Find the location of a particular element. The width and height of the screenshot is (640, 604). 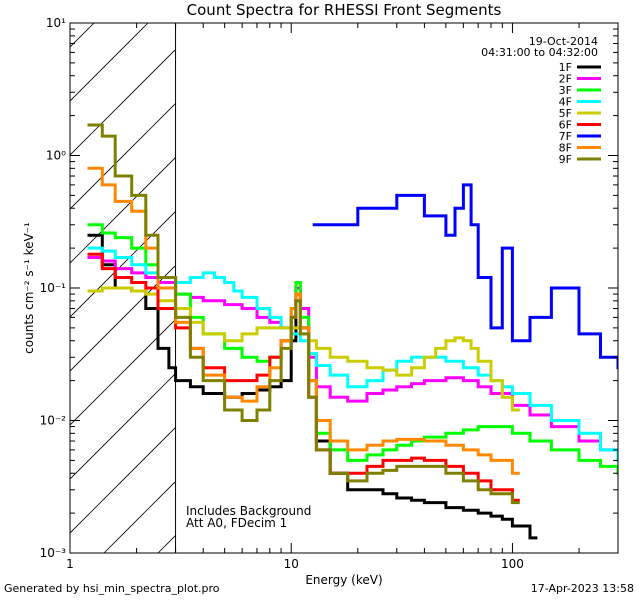

annotation-attenuator: Att A0, FDecim 1 is located at coordinates (236, 523).